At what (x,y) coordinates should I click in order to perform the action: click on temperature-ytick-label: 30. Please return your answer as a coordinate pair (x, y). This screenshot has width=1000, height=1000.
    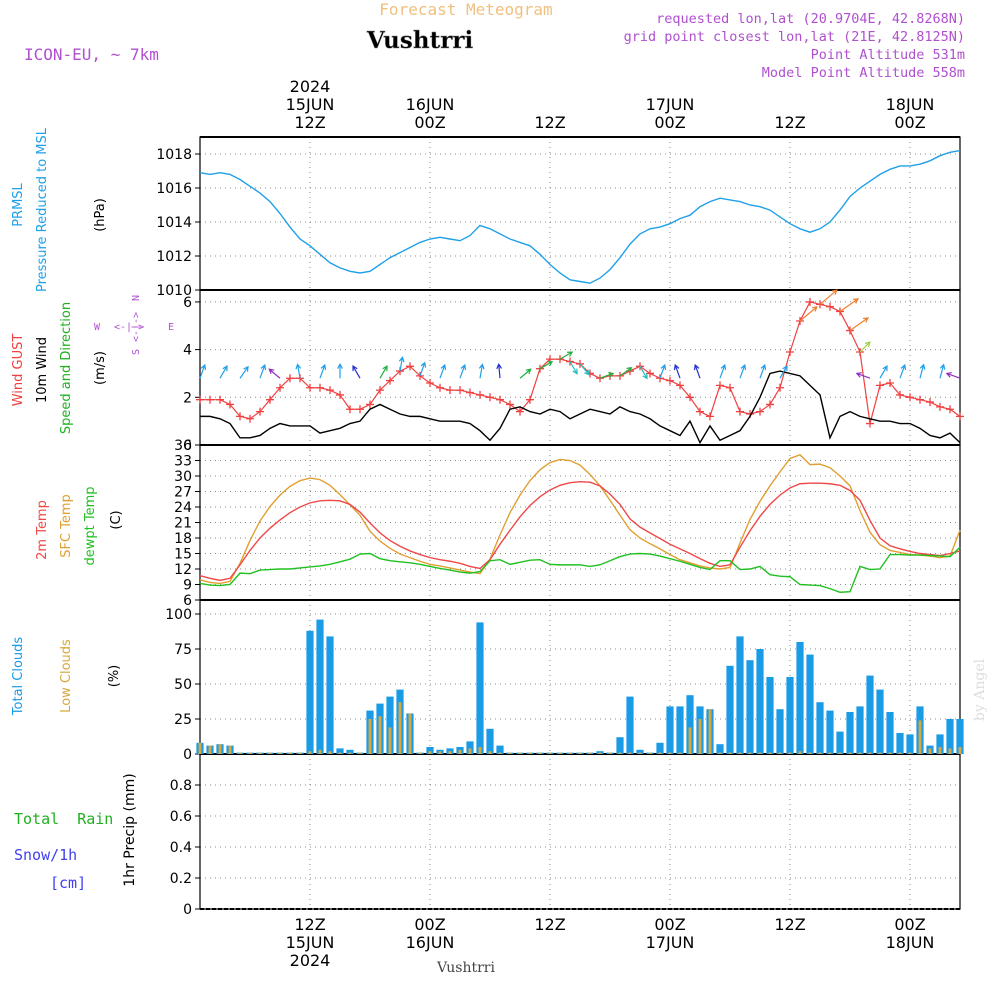
    Looking at the image, I should click on (183, 477).